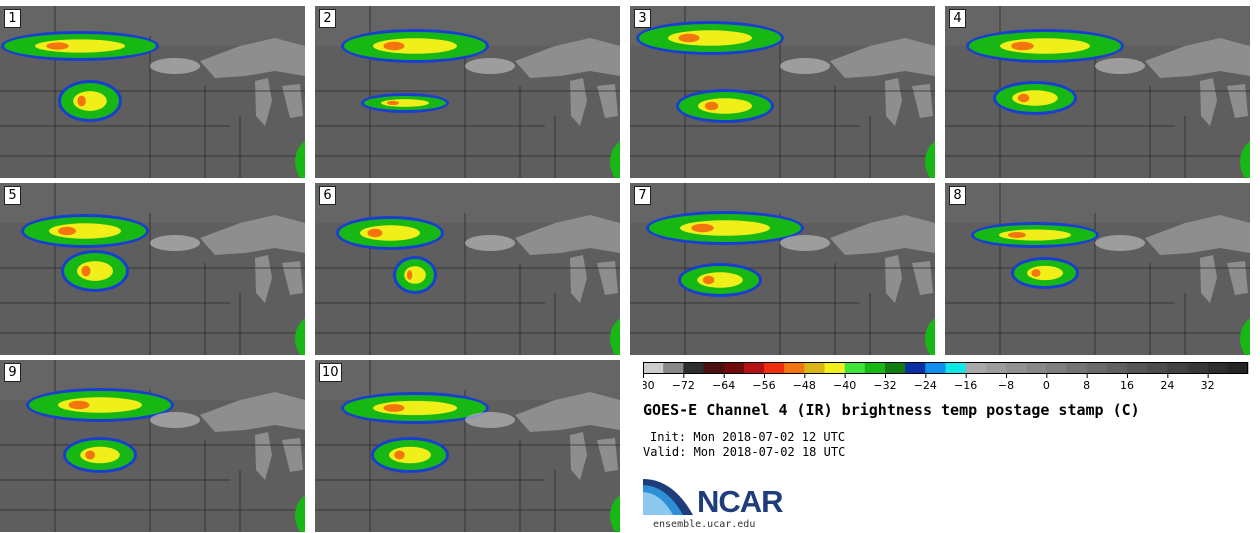 The image size is (1260, 533). What do you see at coordinates (723, 385) in the screenshot?
I see `colorbar-tick-label: −64` at bounding box center [723, 385].